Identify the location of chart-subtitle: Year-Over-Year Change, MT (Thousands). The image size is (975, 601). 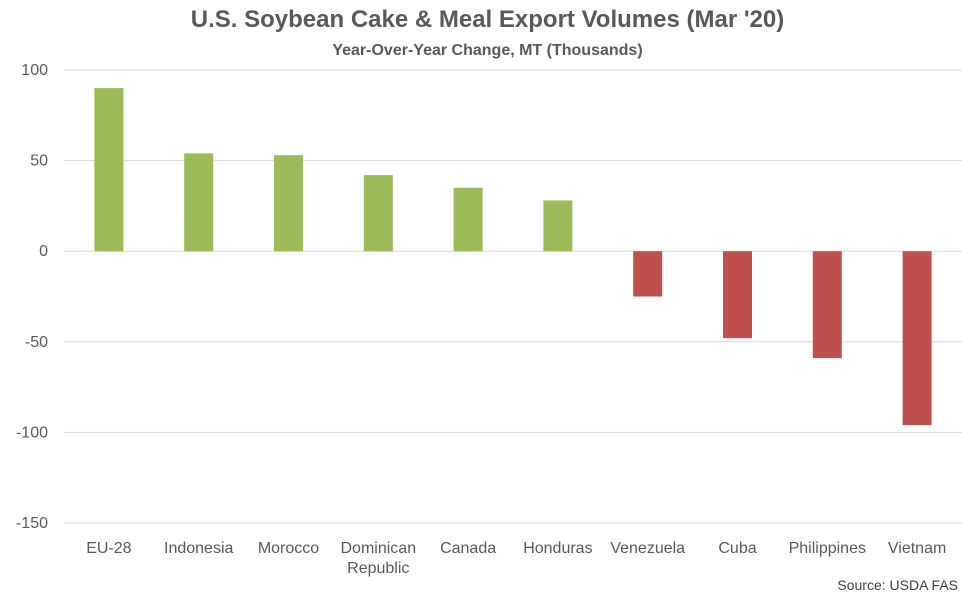
(487, 50).